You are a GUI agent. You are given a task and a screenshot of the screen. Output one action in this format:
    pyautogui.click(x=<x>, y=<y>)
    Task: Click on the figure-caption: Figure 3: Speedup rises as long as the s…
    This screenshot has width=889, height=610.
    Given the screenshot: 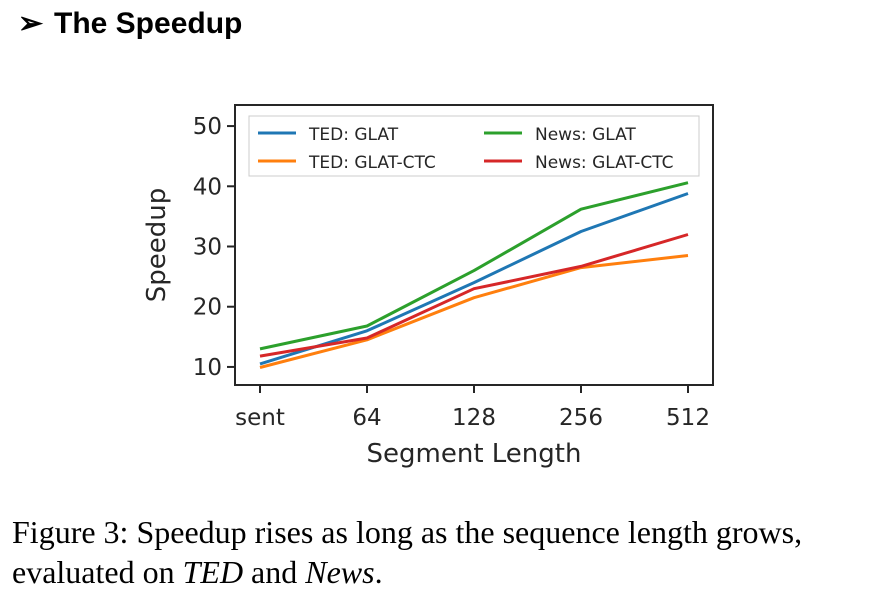 What is the action you would take?
    pyautogui.click(x=447, y=552)
    